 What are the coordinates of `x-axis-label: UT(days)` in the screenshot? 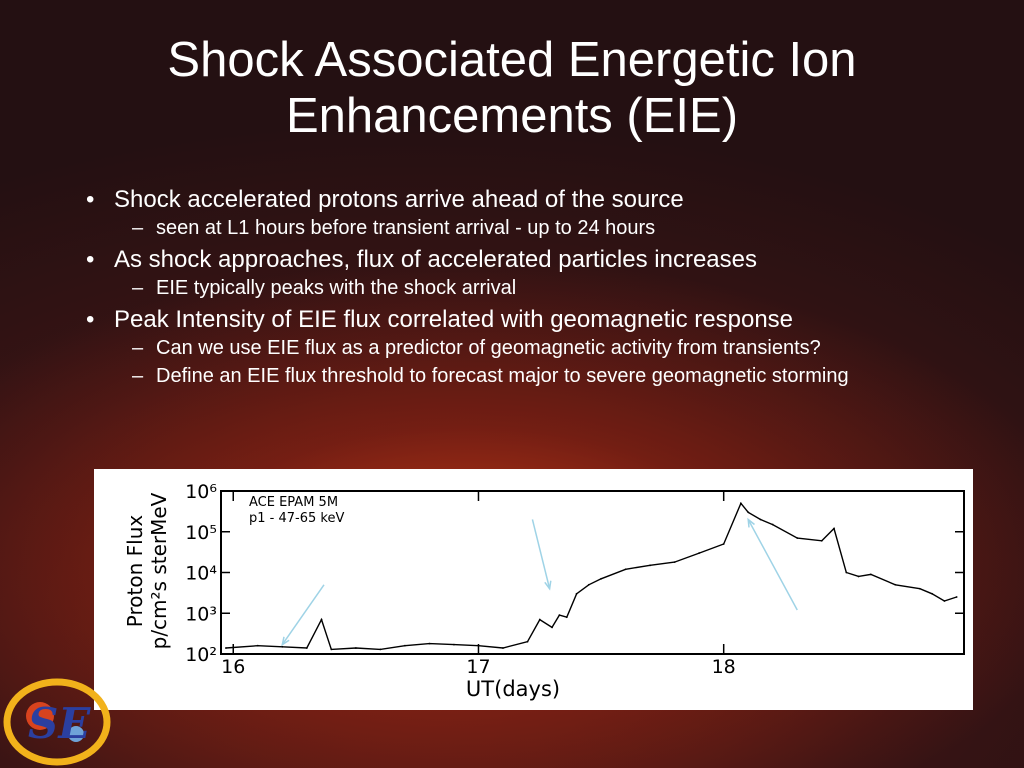 It's located at (513, 689).